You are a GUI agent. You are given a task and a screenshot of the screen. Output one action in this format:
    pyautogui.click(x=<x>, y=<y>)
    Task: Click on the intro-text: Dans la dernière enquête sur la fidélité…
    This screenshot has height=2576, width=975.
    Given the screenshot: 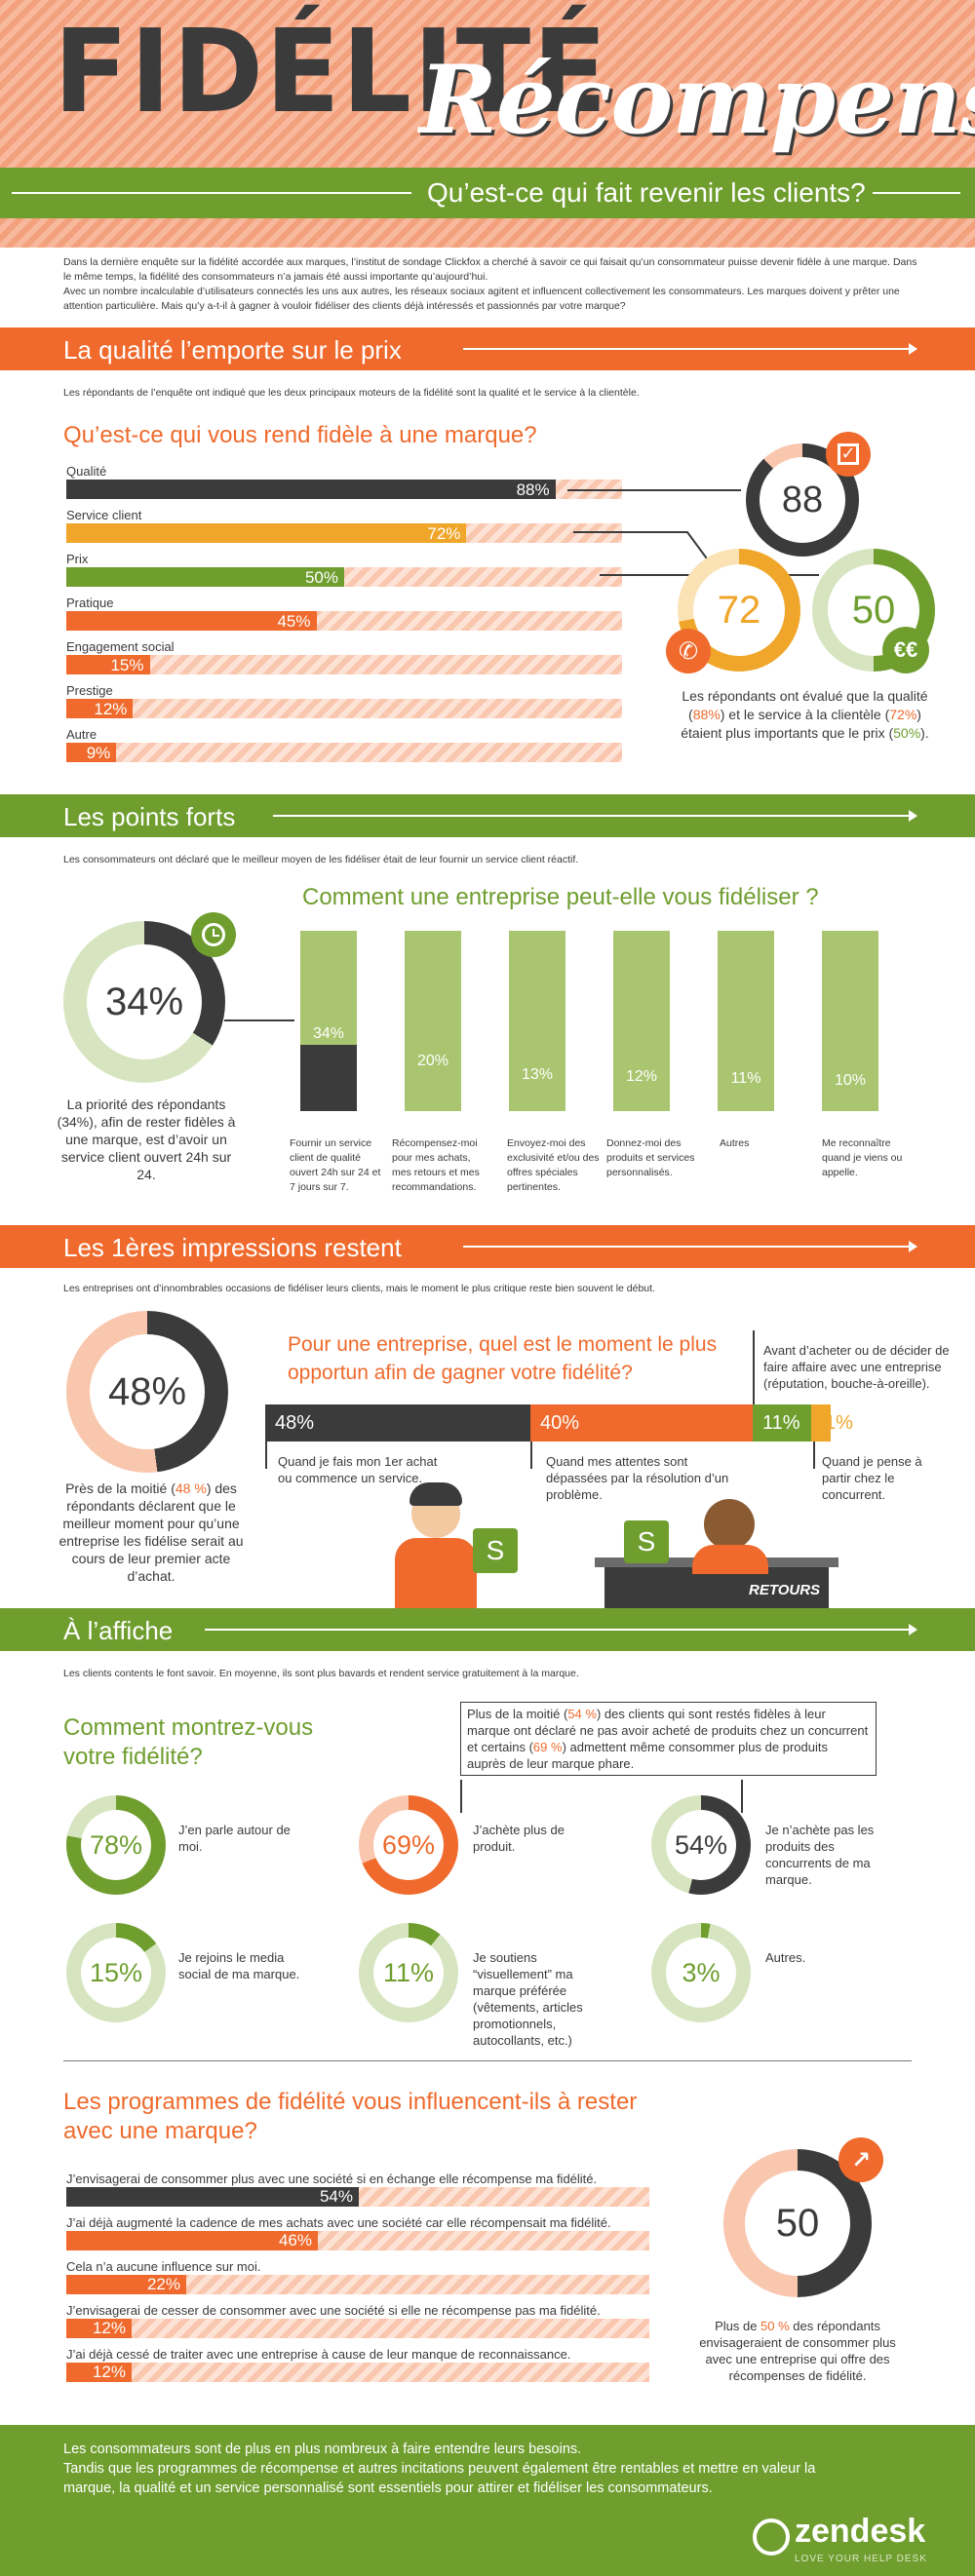 What is the action you would take?
    pyautogui.click(x=492, y=284)
    